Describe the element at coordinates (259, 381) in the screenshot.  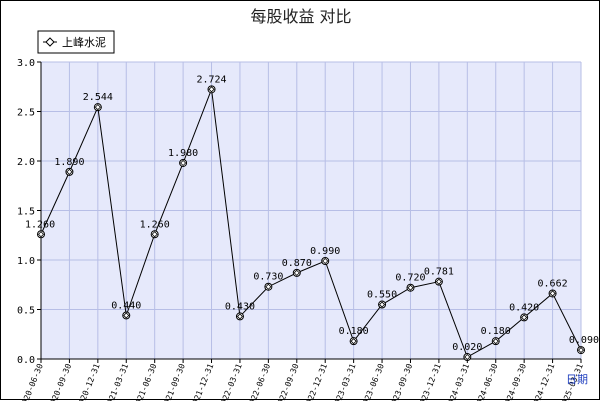
I see `x-tick-label: 2022-06-30` at that location.